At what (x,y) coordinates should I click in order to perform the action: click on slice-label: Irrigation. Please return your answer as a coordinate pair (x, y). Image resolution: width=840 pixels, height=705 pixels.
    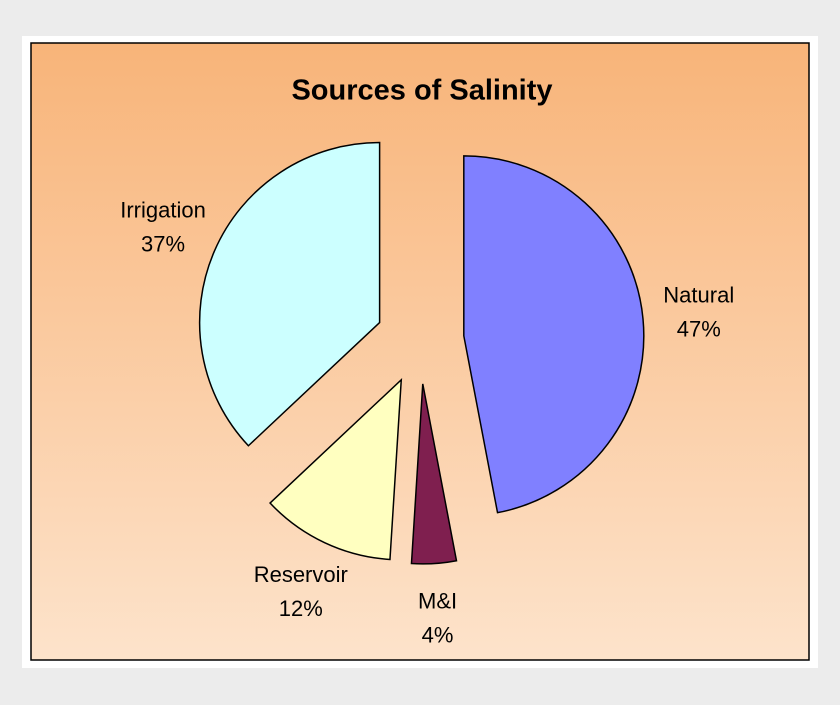
    Looking at the image, I should click on (163, 210).